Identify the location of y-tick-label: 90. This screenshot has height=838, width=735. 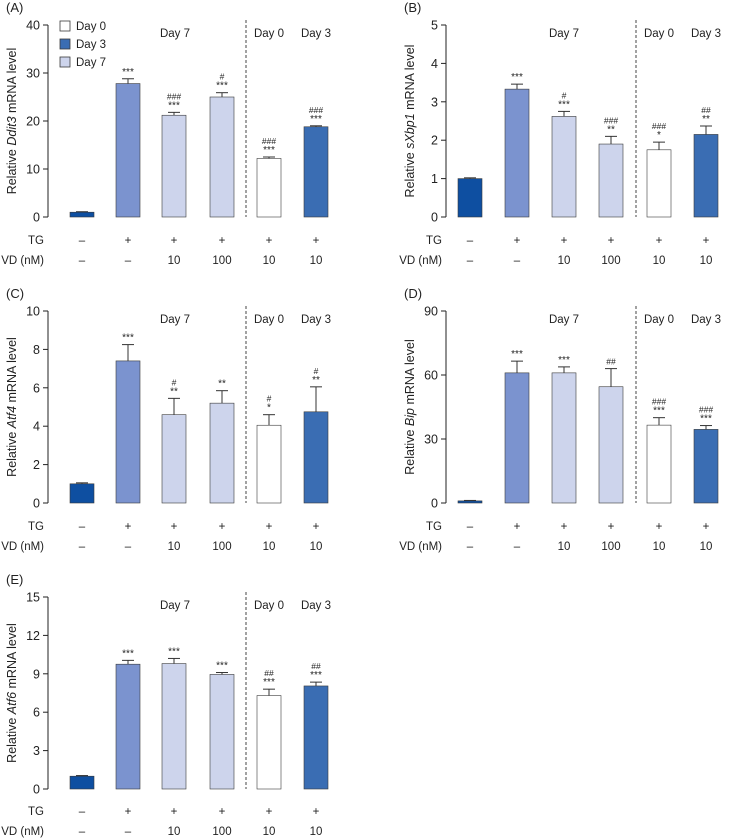
(431, 312).